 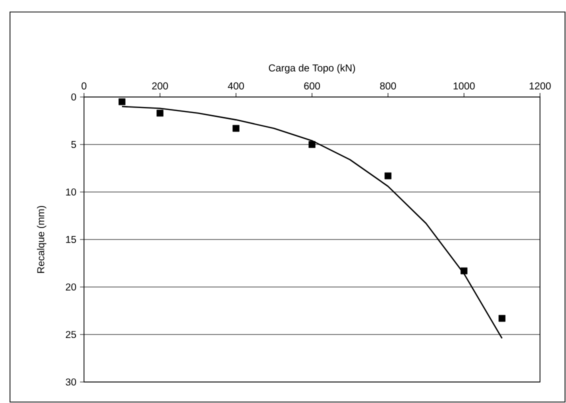 What do you see at coordinates (311, 69) in the screenshot?
I see `x-axis-title: Carga de Topo (kN)` at bounding box center [311, 69].